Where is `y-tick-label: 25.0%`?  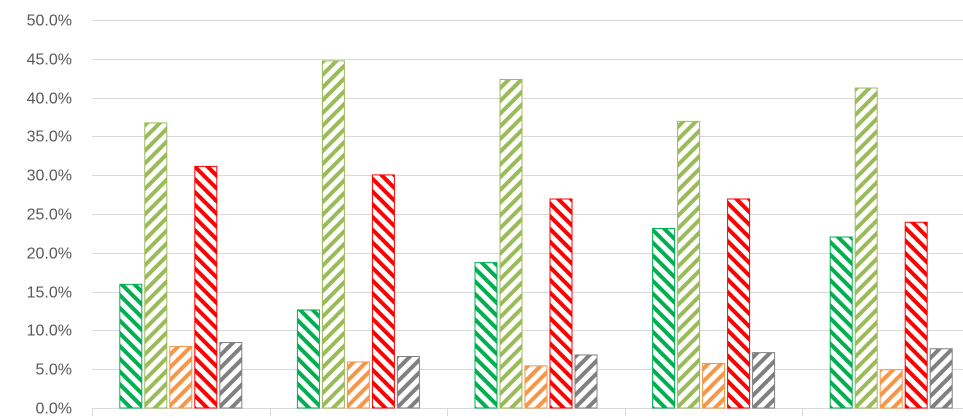
y-tick-label: 25.0% is located at coordinates (49, 215).